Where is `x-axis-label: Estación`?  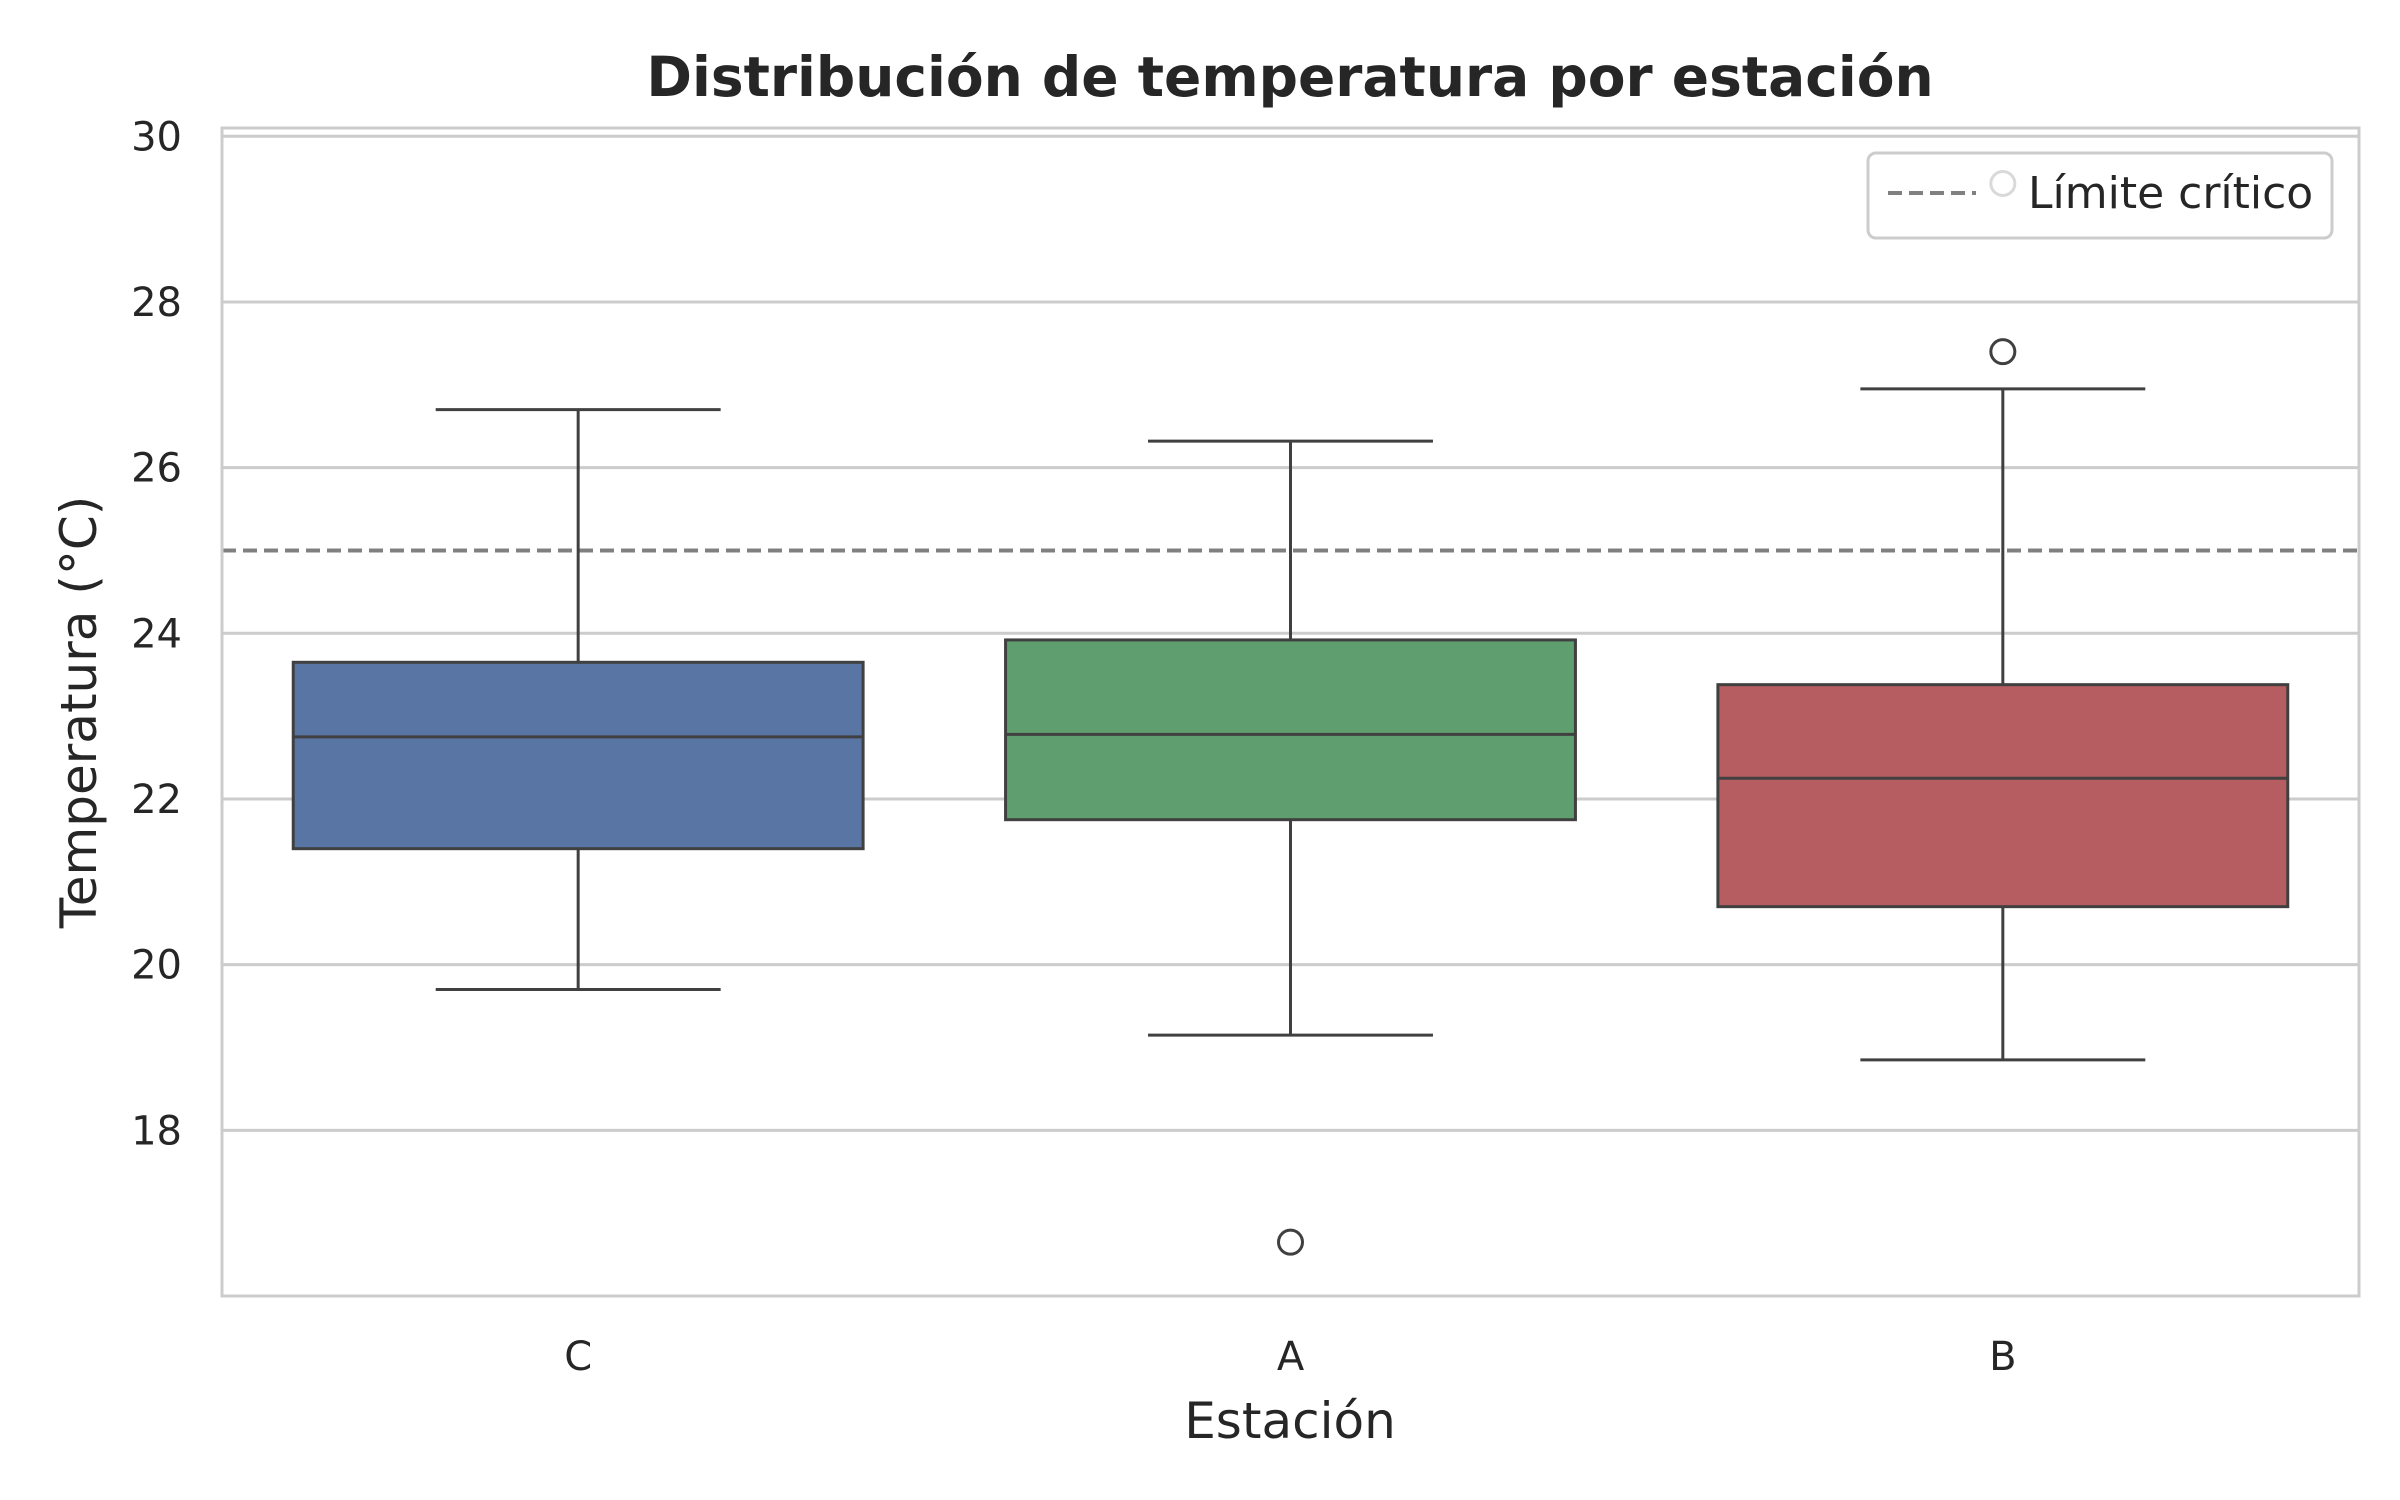
x-axis-label: Estación is located at coordinates (1290, 1421).